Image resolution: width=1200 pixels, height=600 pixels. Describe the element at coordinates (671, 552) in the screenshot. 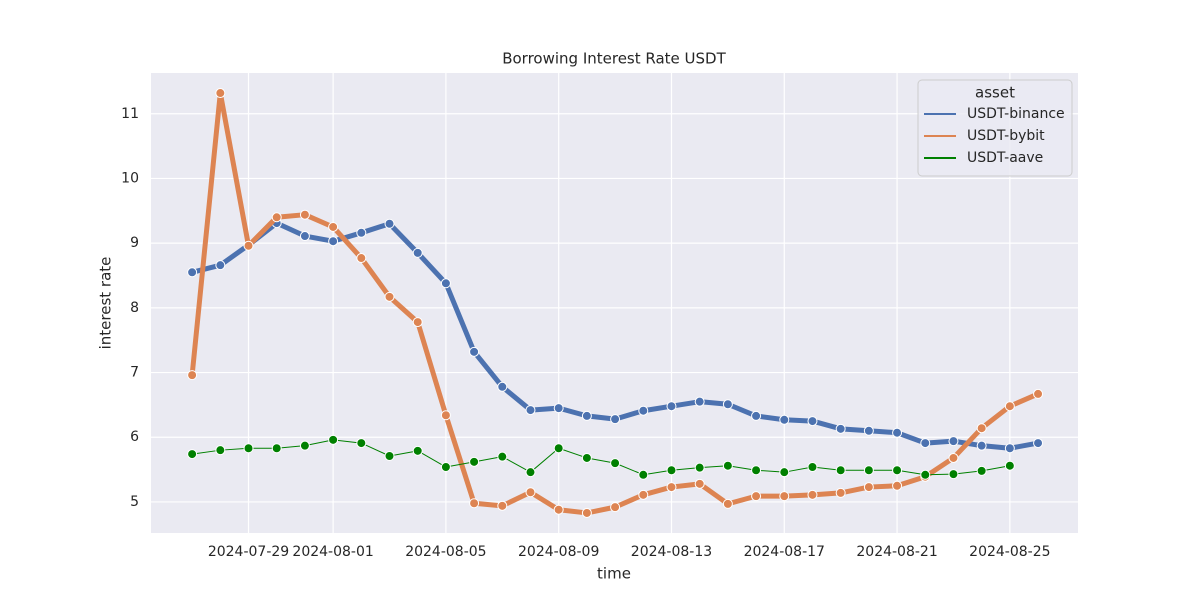

I see `x-tick-label: 2024-08-13` at that location.